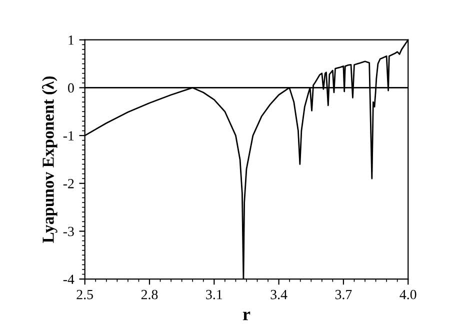 The image size is (474, 335). What do you see at coordinates (71, 88) in the screenshot?
I see `y-tick-label: 0` at bounding box center [71, 88].